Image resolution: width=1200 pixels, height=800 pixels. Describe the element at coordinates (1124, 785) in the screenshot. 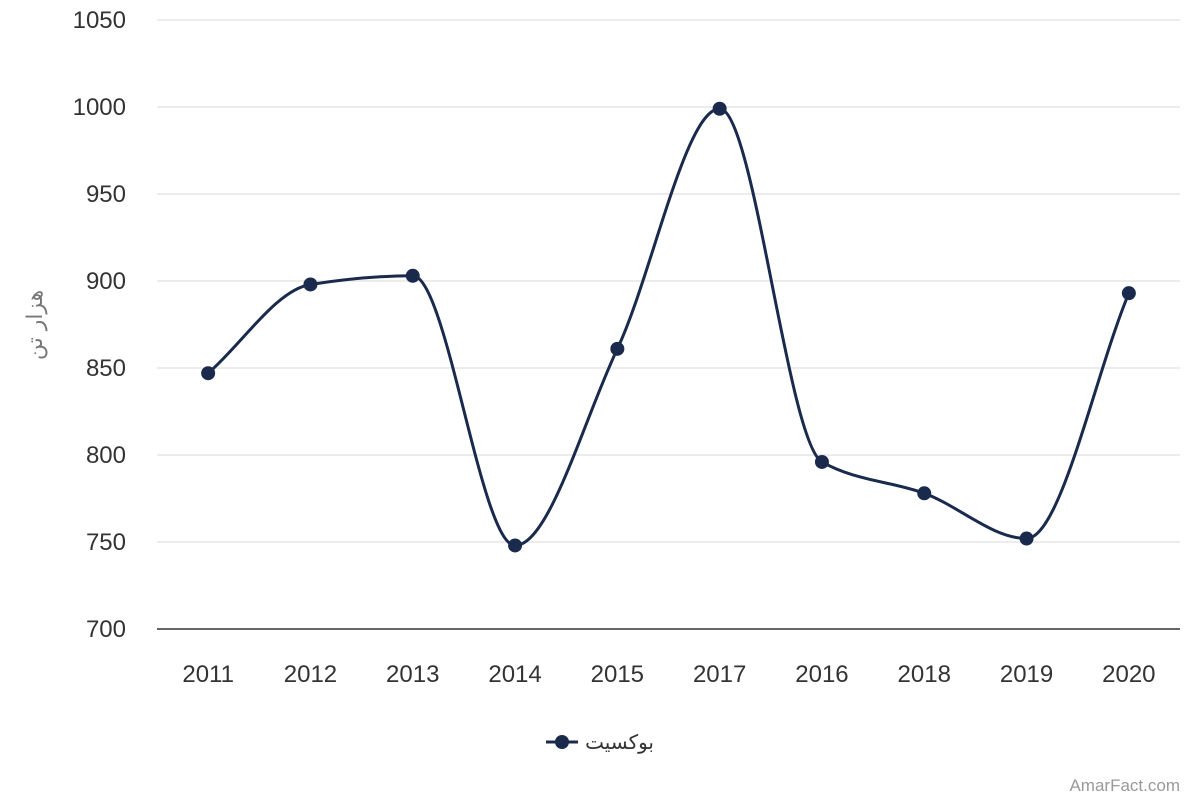

I see `credit-link: AmarFact.com` at that location.